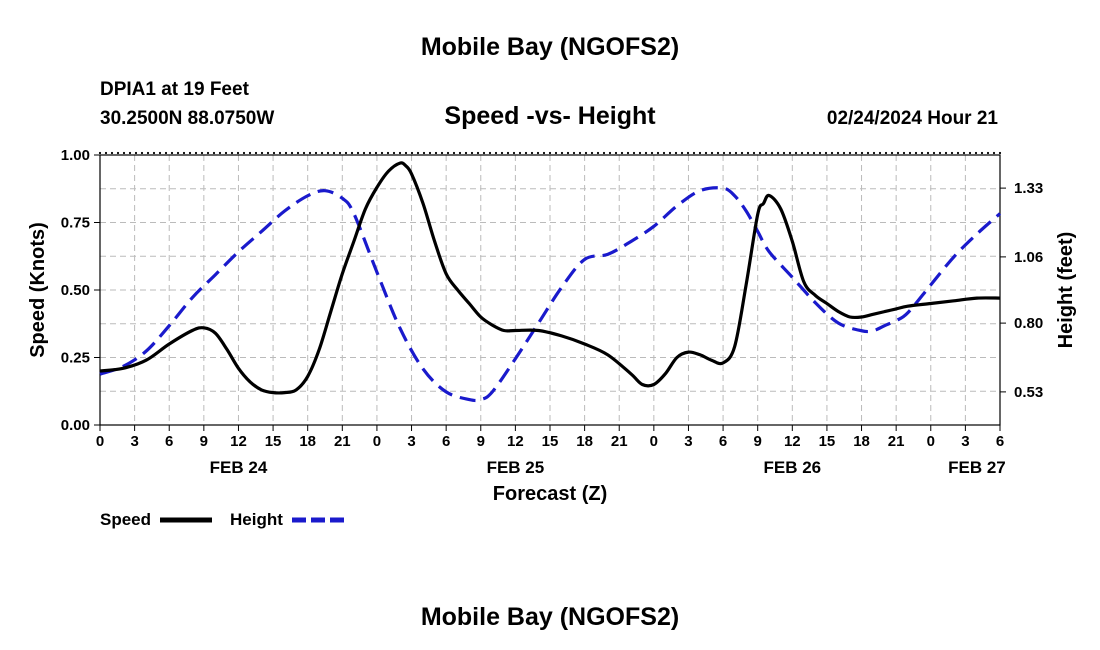 This screenshot has width=1100, height=650. What do you see at coordinates (1028, 392) in the screenshot?
I see `y2-tick-label: 0.53` at bounding box center [1028, 392].